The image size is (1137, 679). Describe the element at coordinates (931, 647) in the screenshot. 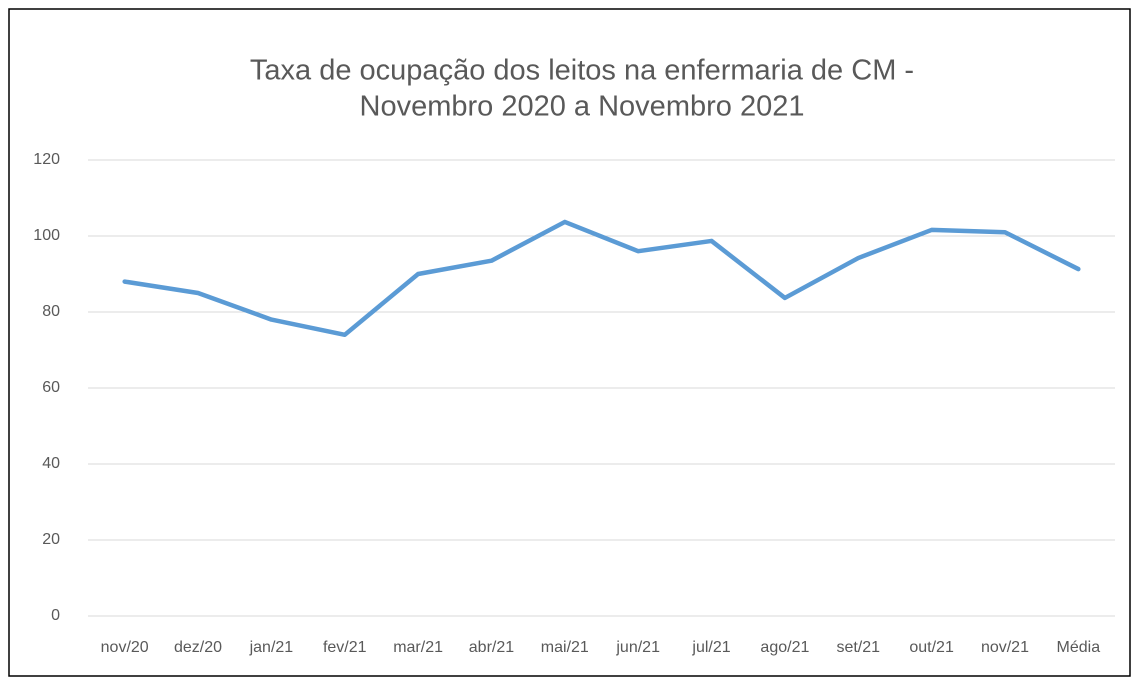

I see `x-tick-label: out/21` at that location.